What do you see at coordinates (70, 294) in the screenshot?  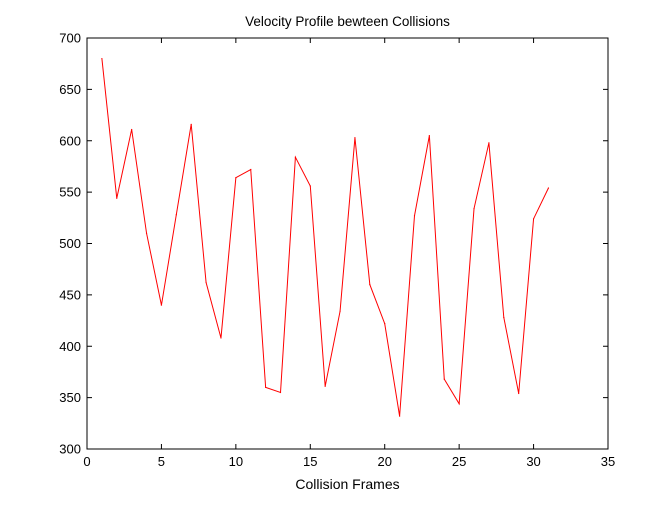 I see `y-tick-label: 450` at bounding box center [70, 294].